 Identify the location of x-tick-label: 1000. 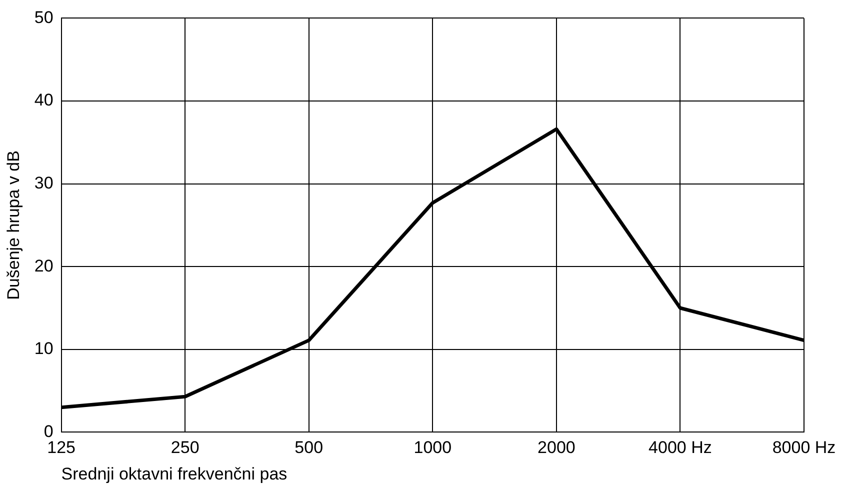
(433, 448).